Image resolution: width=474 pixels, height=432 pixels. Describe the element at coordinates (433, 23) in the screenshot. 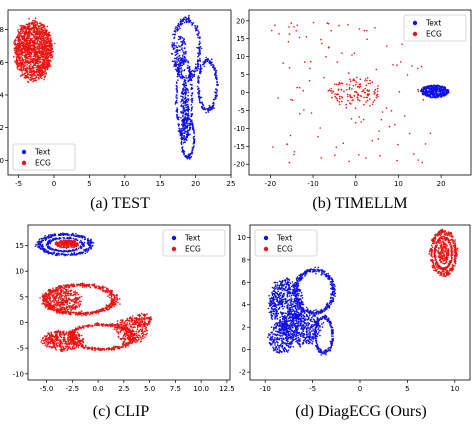

I see `legend-label-text: Text` at that location.